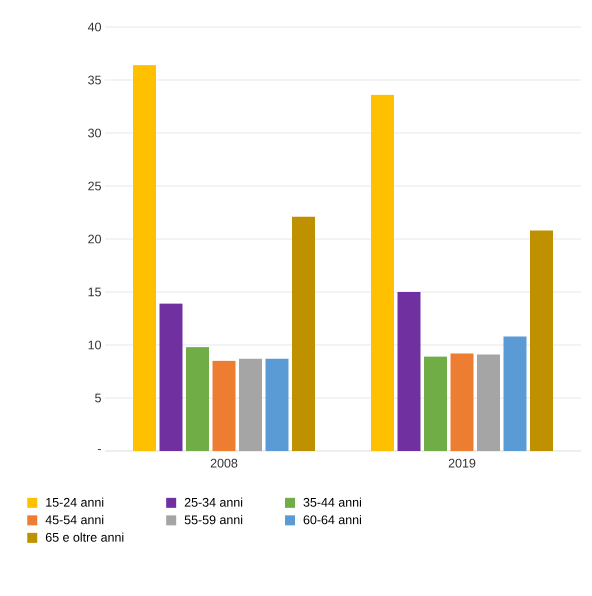 The width and height of the screenshot is (592, 596). I want to click on legend-label: 60-64 anni, so click(332, 519).